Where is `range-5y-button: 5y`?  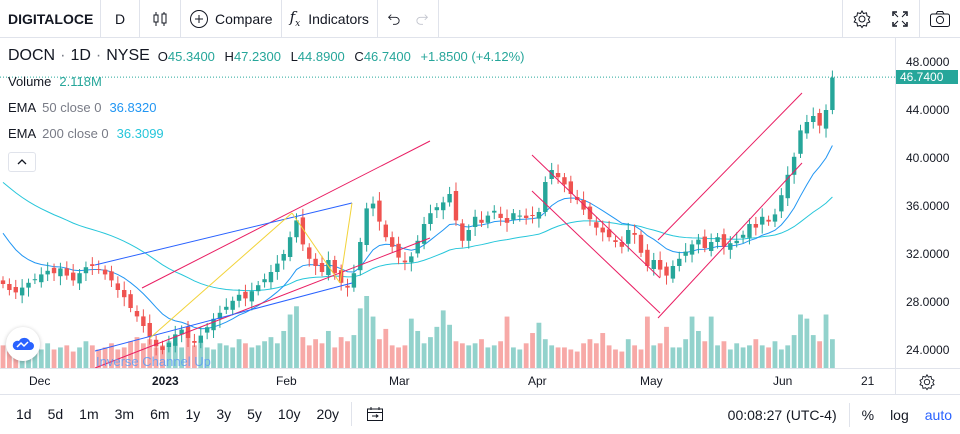
range-5y-button: 5y is located at coordinates (254, 414).